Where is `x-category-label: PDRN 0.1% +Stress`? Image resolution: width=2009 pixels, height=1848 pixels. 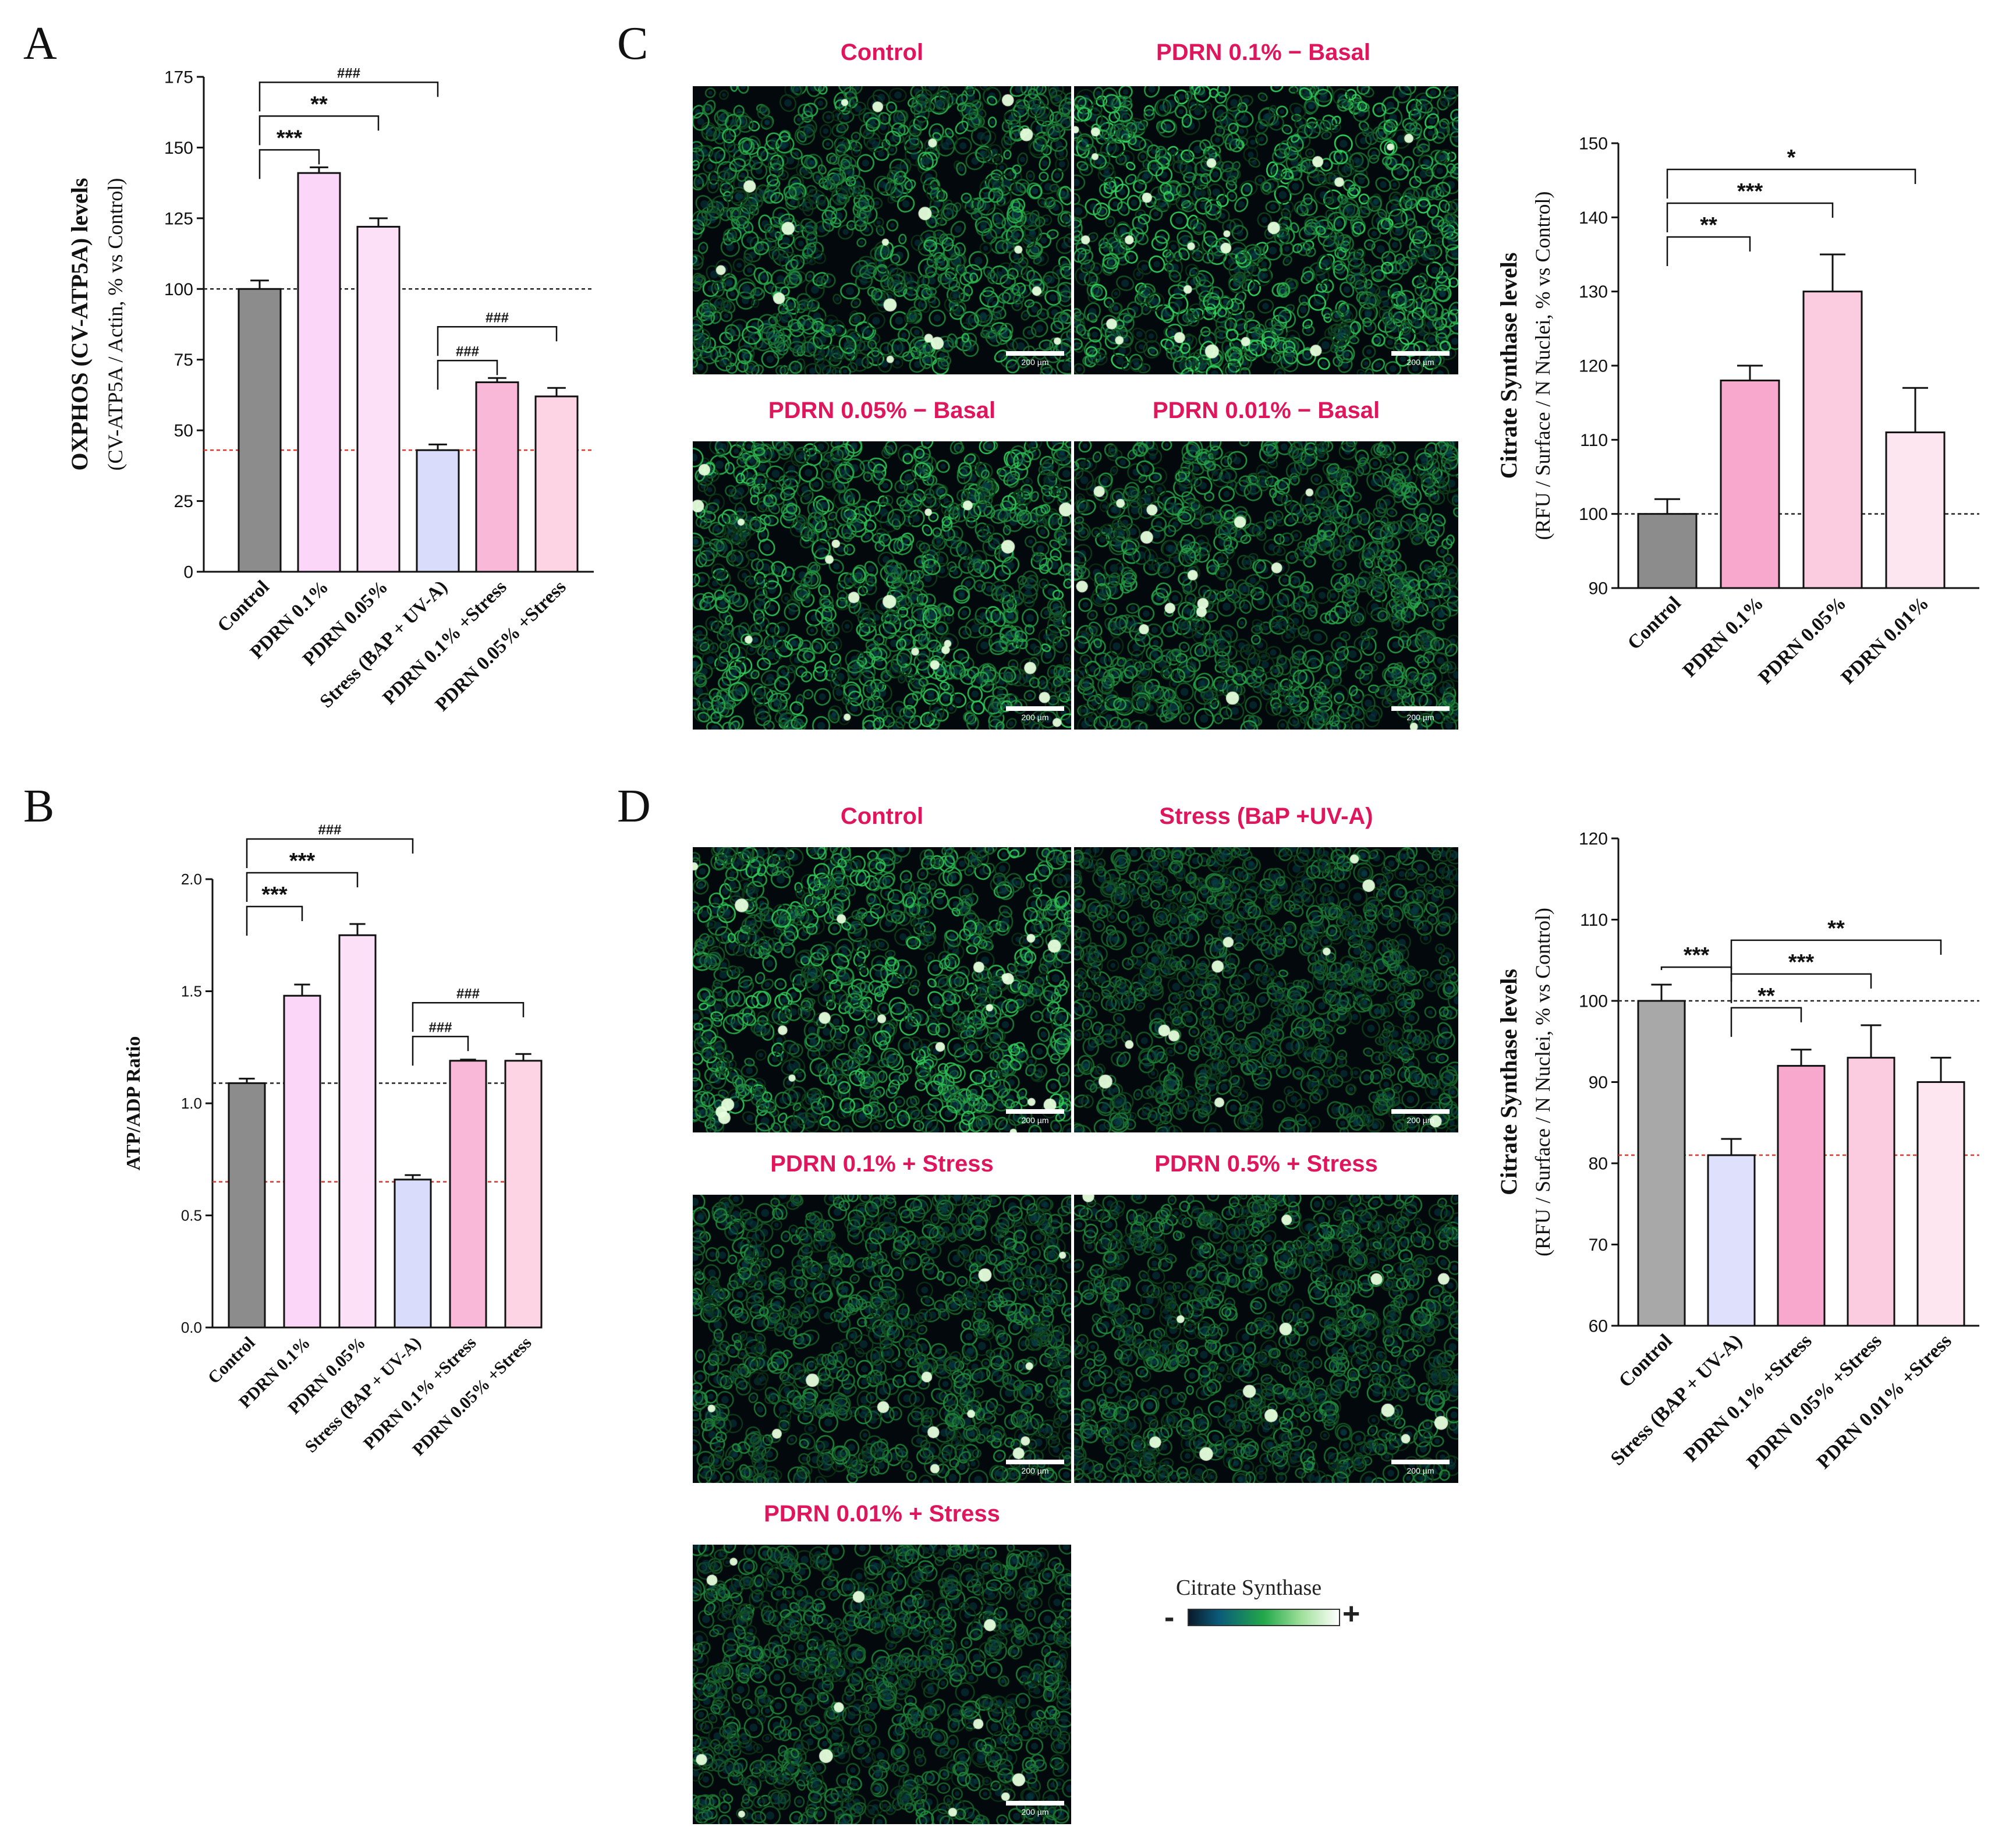
x-category-label: PDRN 0.1% +Stress is located at coordinates (1748, 1398).